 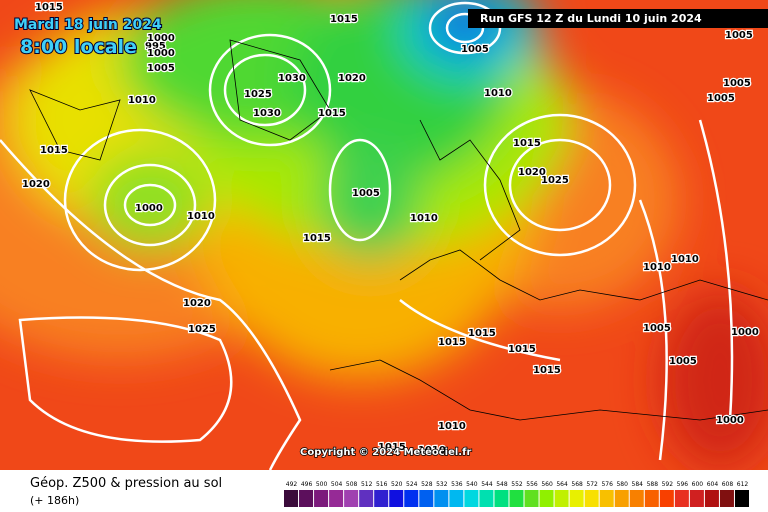 I want to click on copyright: Copyright © 2024 Meteociel.fr, so click(x=385, y=452).